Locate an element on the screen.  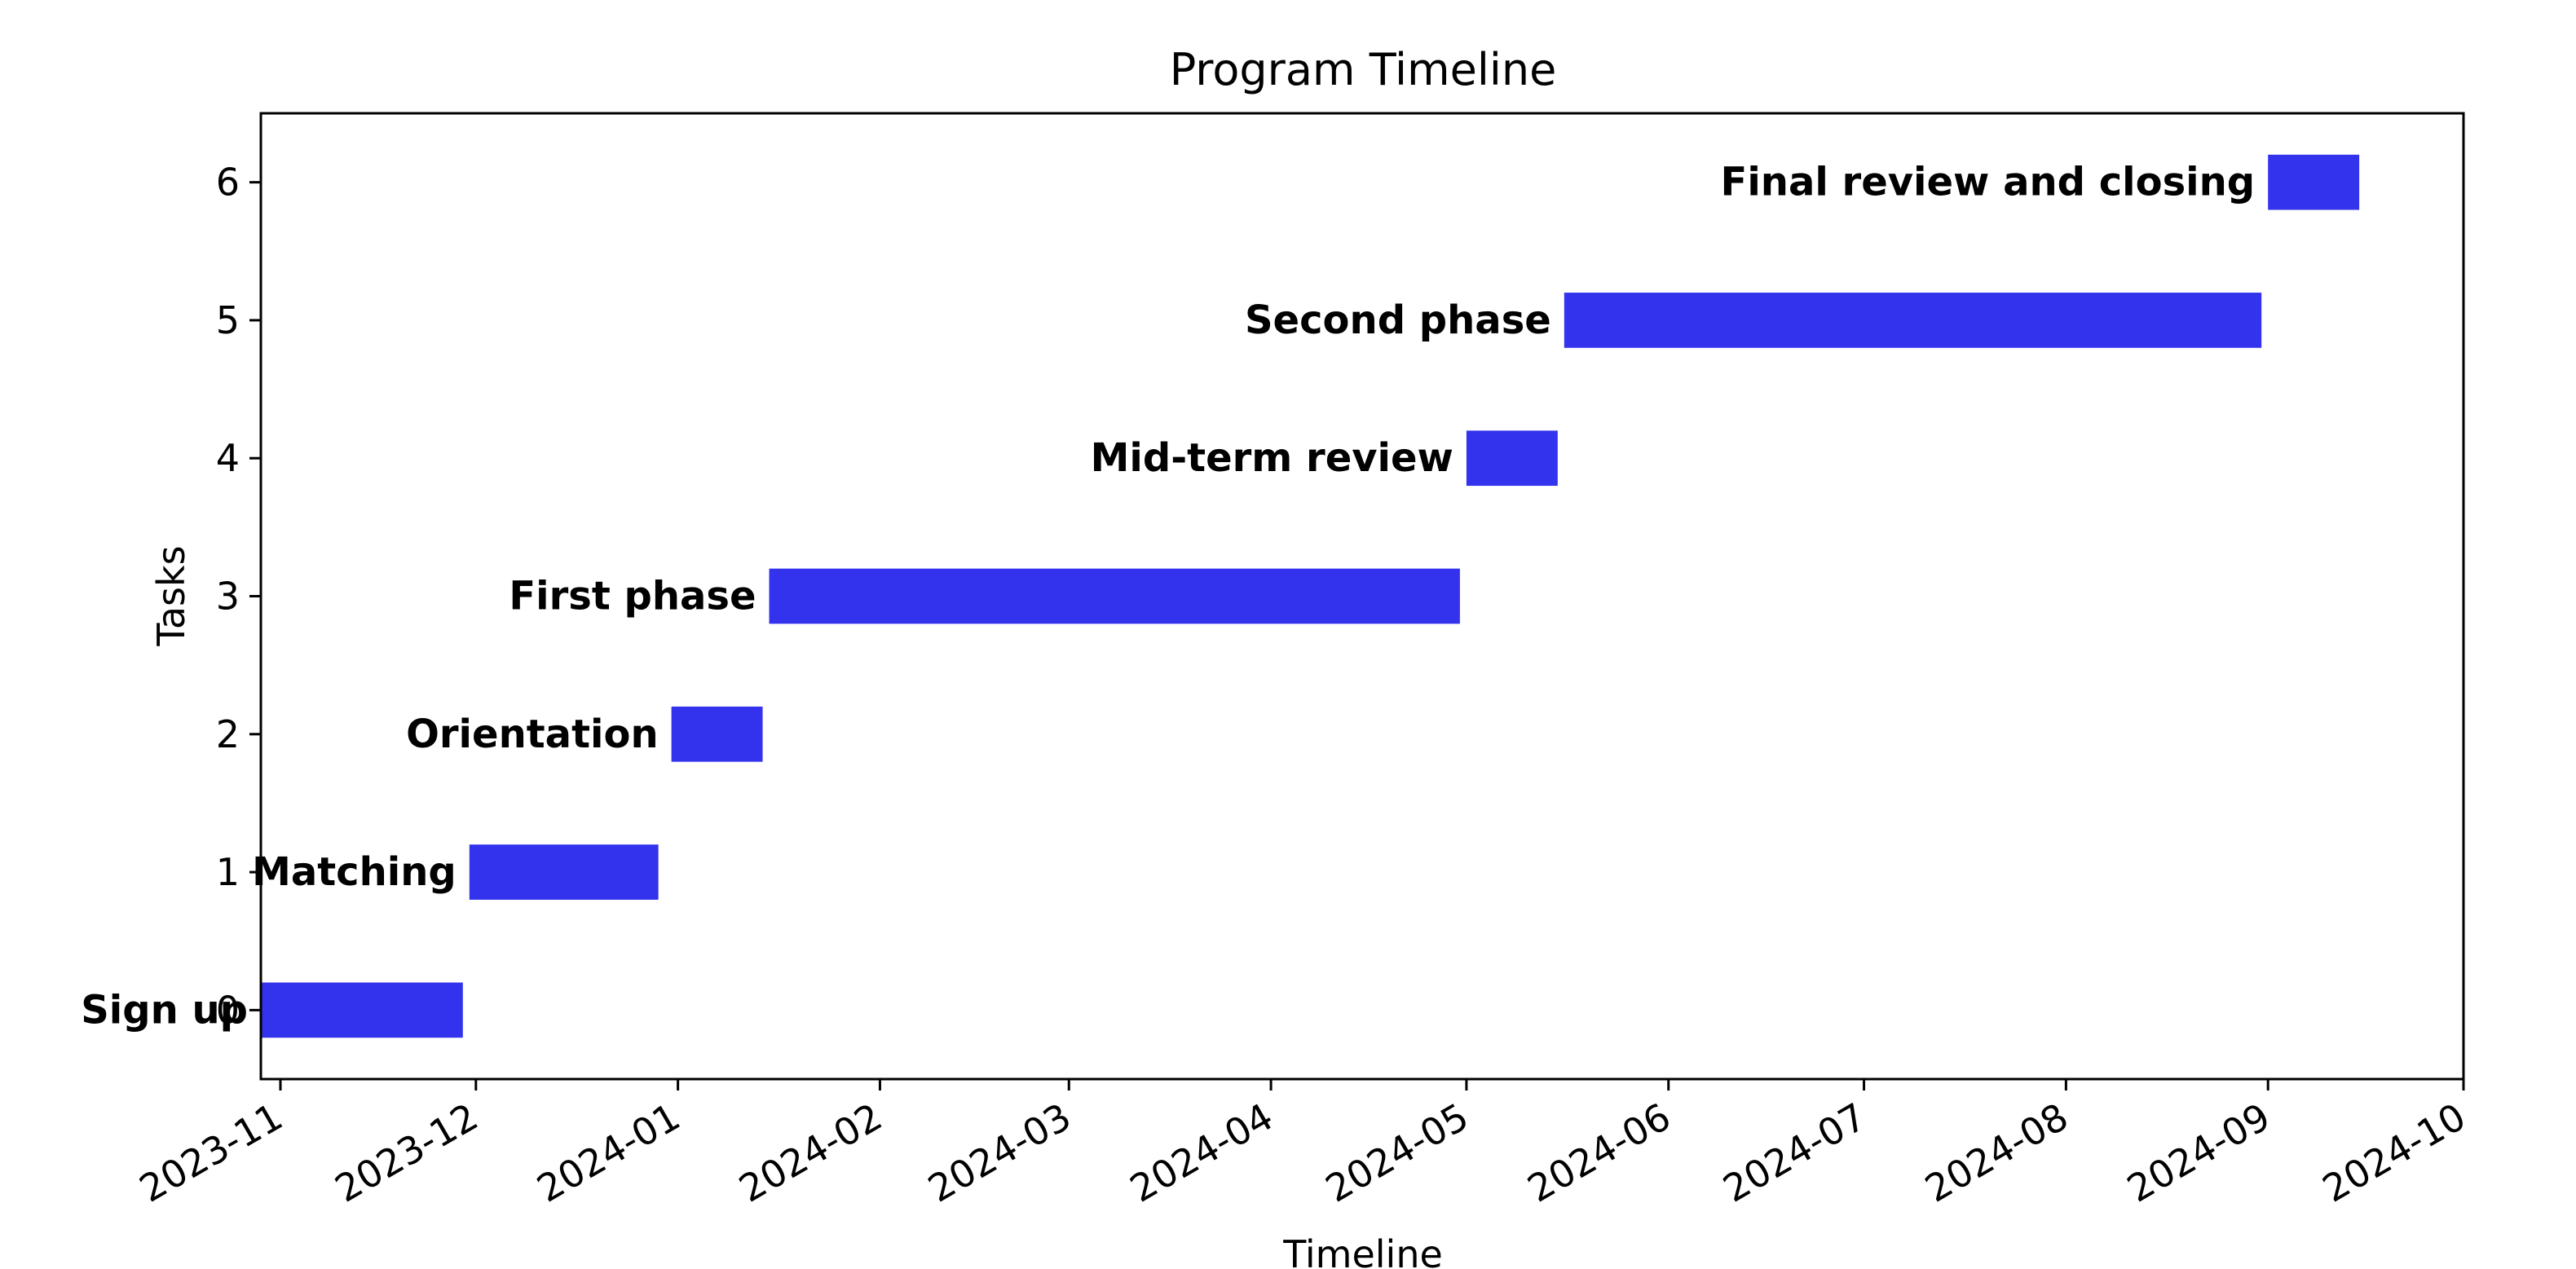
x-tick-label: 2024-03 is located at coordinates (999, 1153).